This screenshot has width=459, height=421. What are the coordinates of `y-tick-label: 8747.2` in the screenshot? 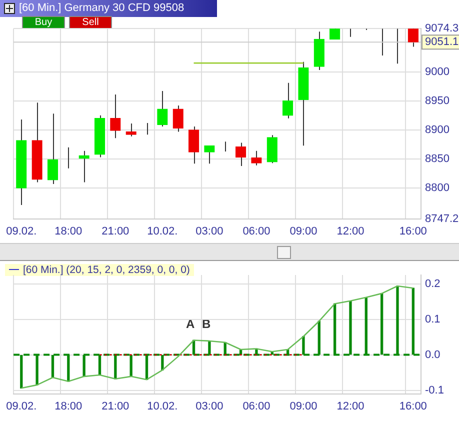 It's located at (442, 218).